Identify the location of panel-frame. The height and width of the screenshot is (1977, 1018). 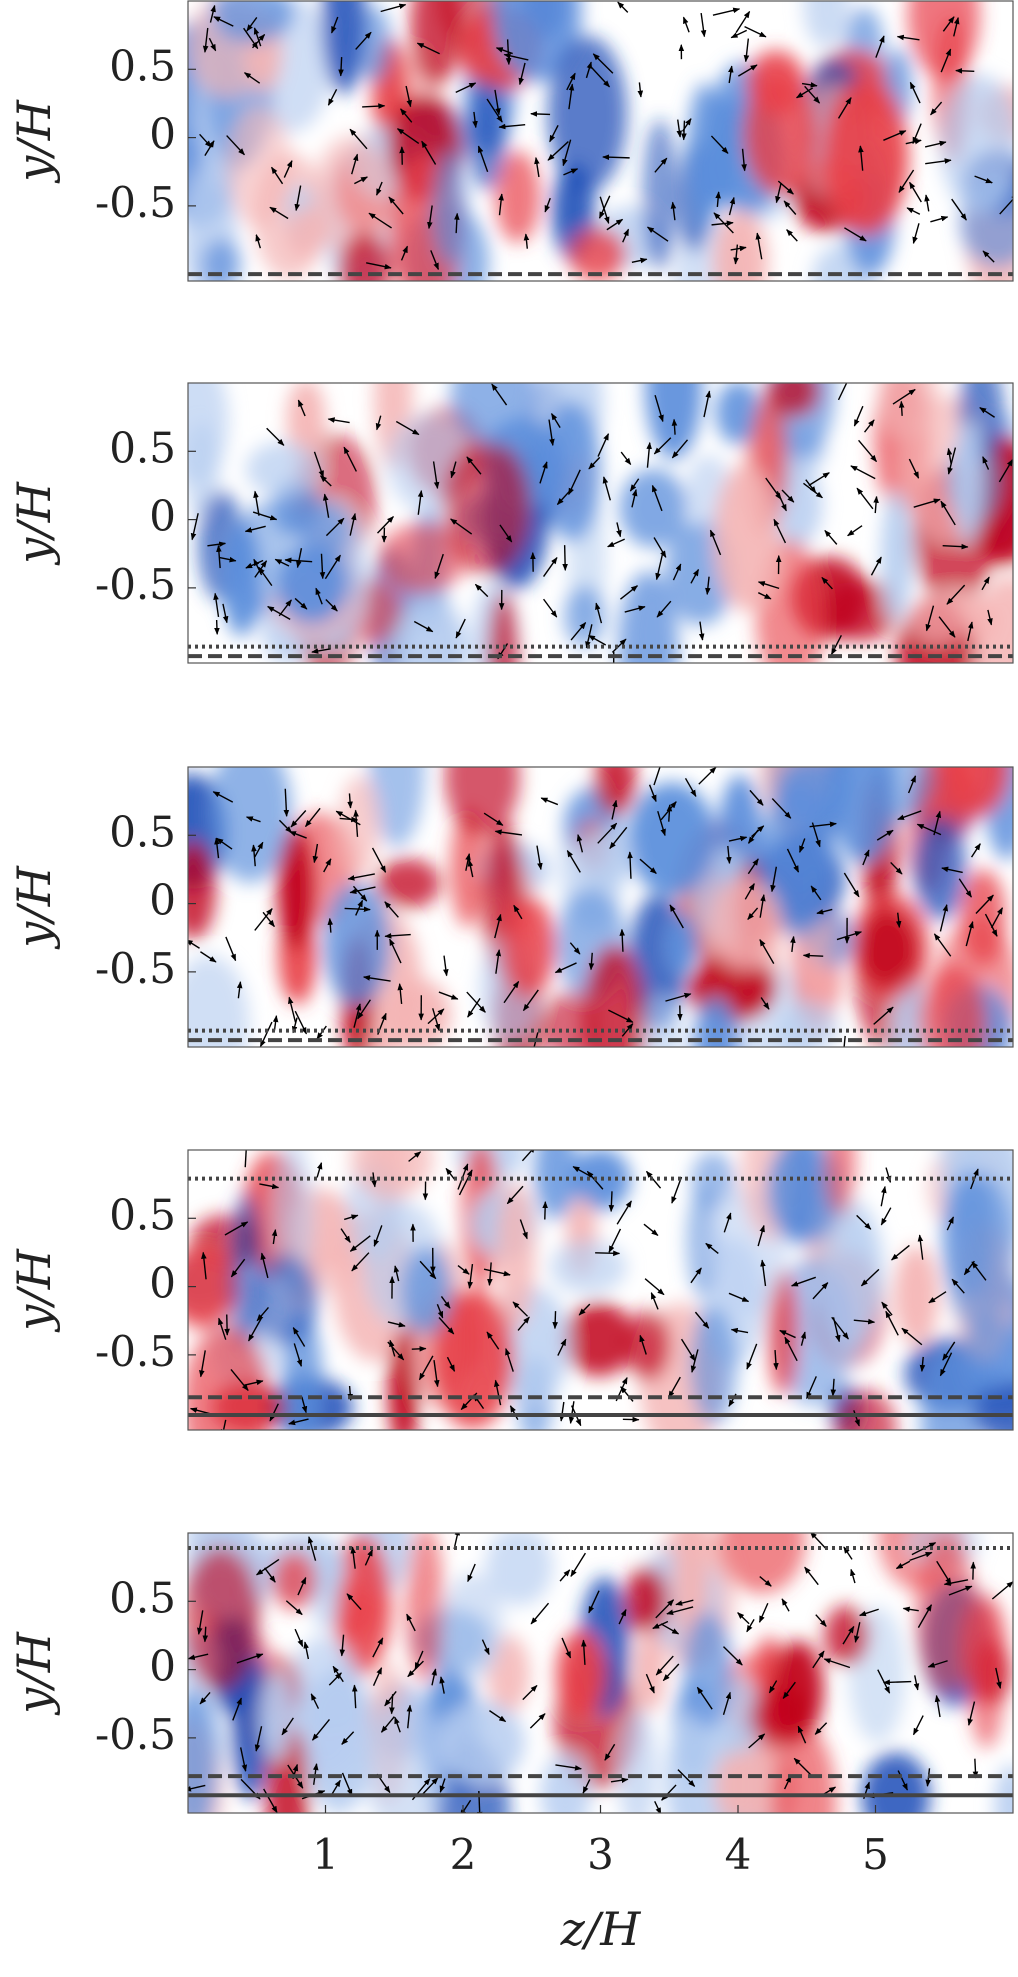
(600, 141).